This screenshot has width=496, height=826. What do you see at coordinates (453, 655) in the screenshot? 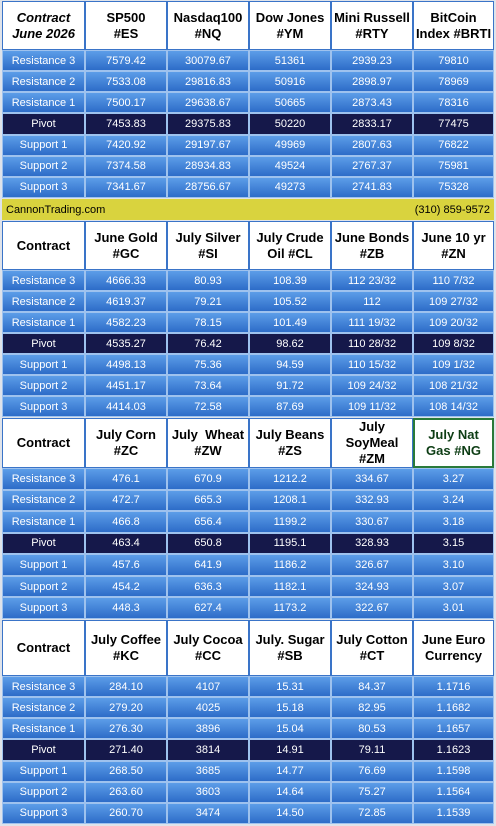
I see `header-line: Currency` at bounding box center [453, 655].